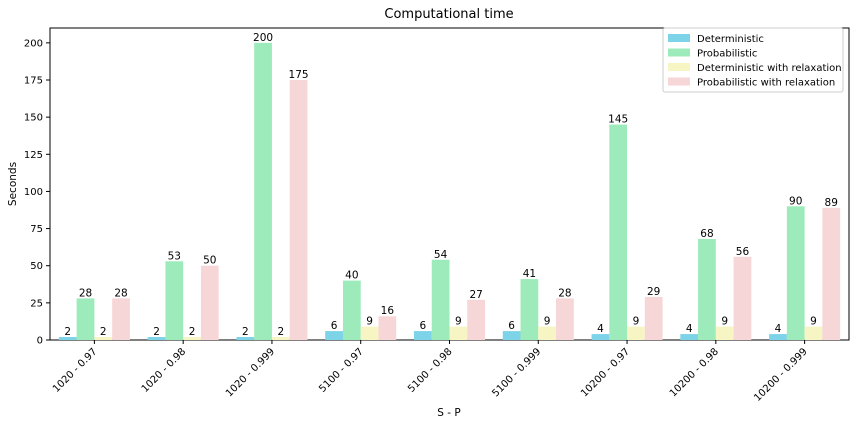 This screenshot has width=856, height=424. What do you see at coordinates (706, 234) in the screenshot?
I see `data-label: 68` at bounding box center [706, 234].